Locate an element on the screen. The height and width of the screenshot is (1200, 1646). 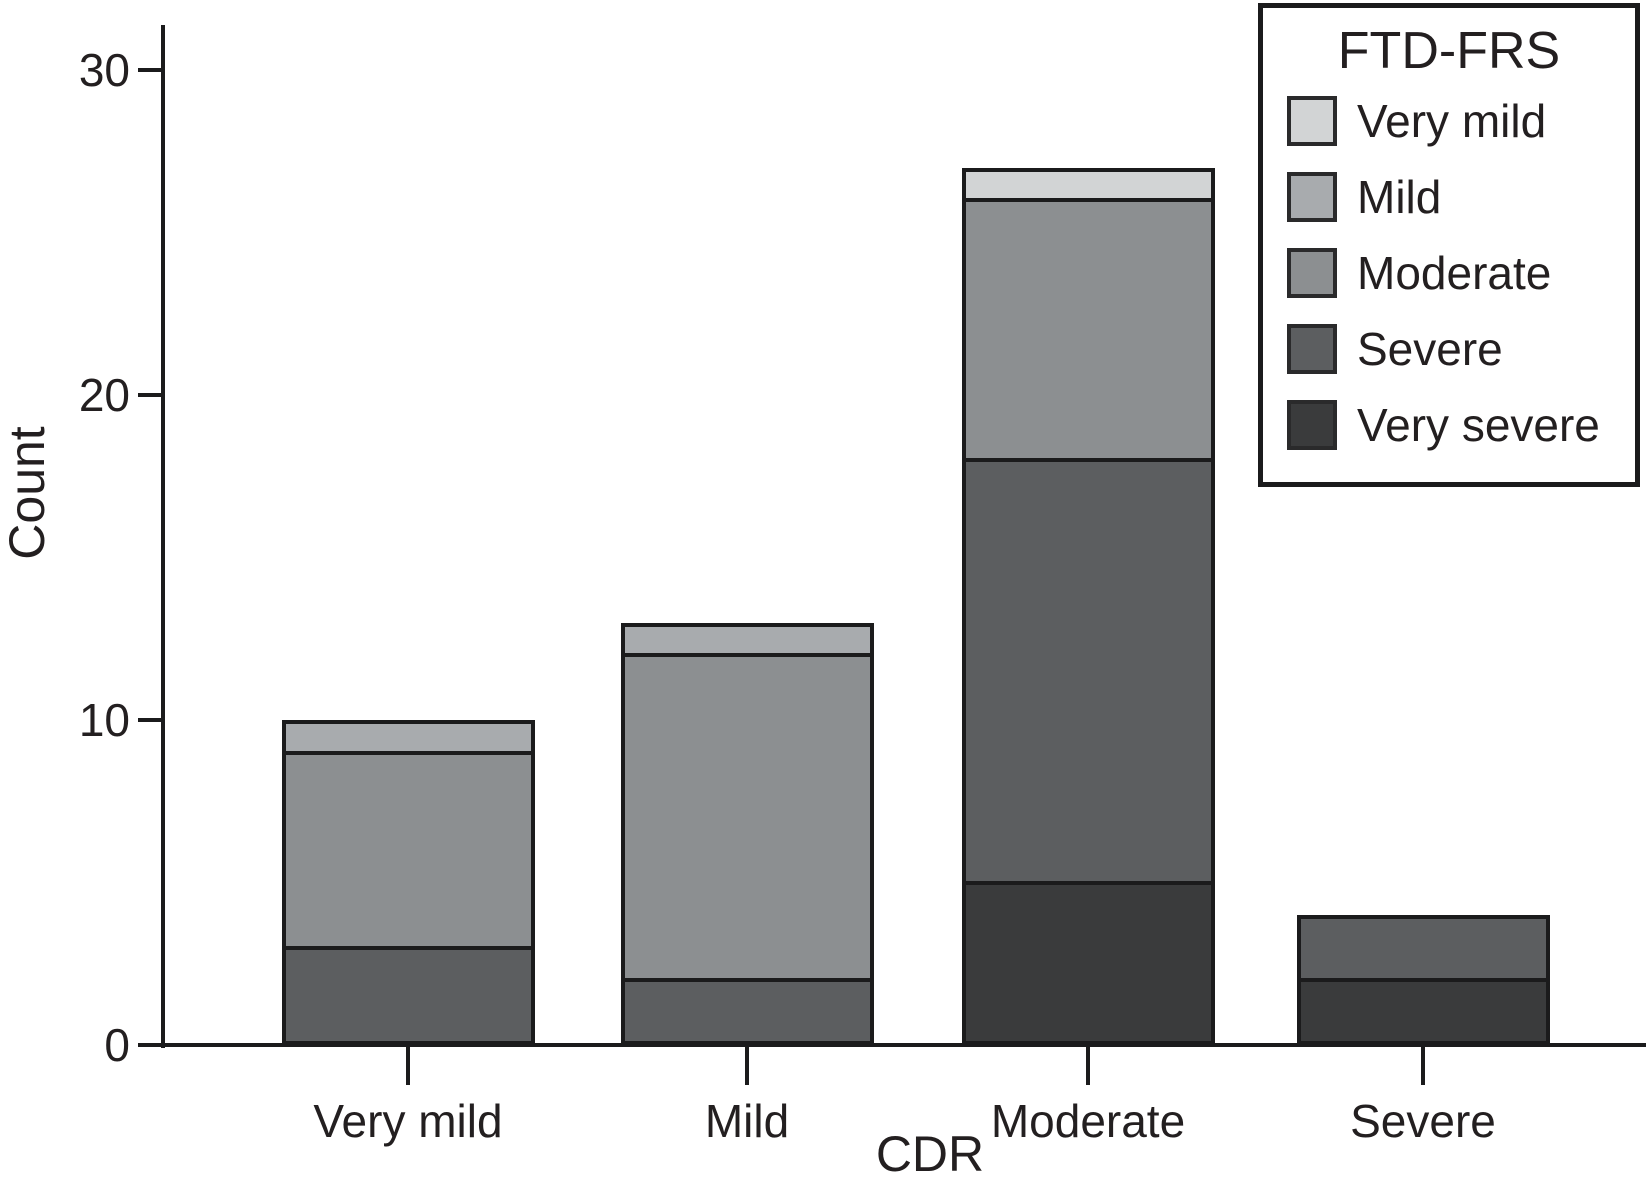
legend-item: Very mild is located at coordinates (1461, 121).